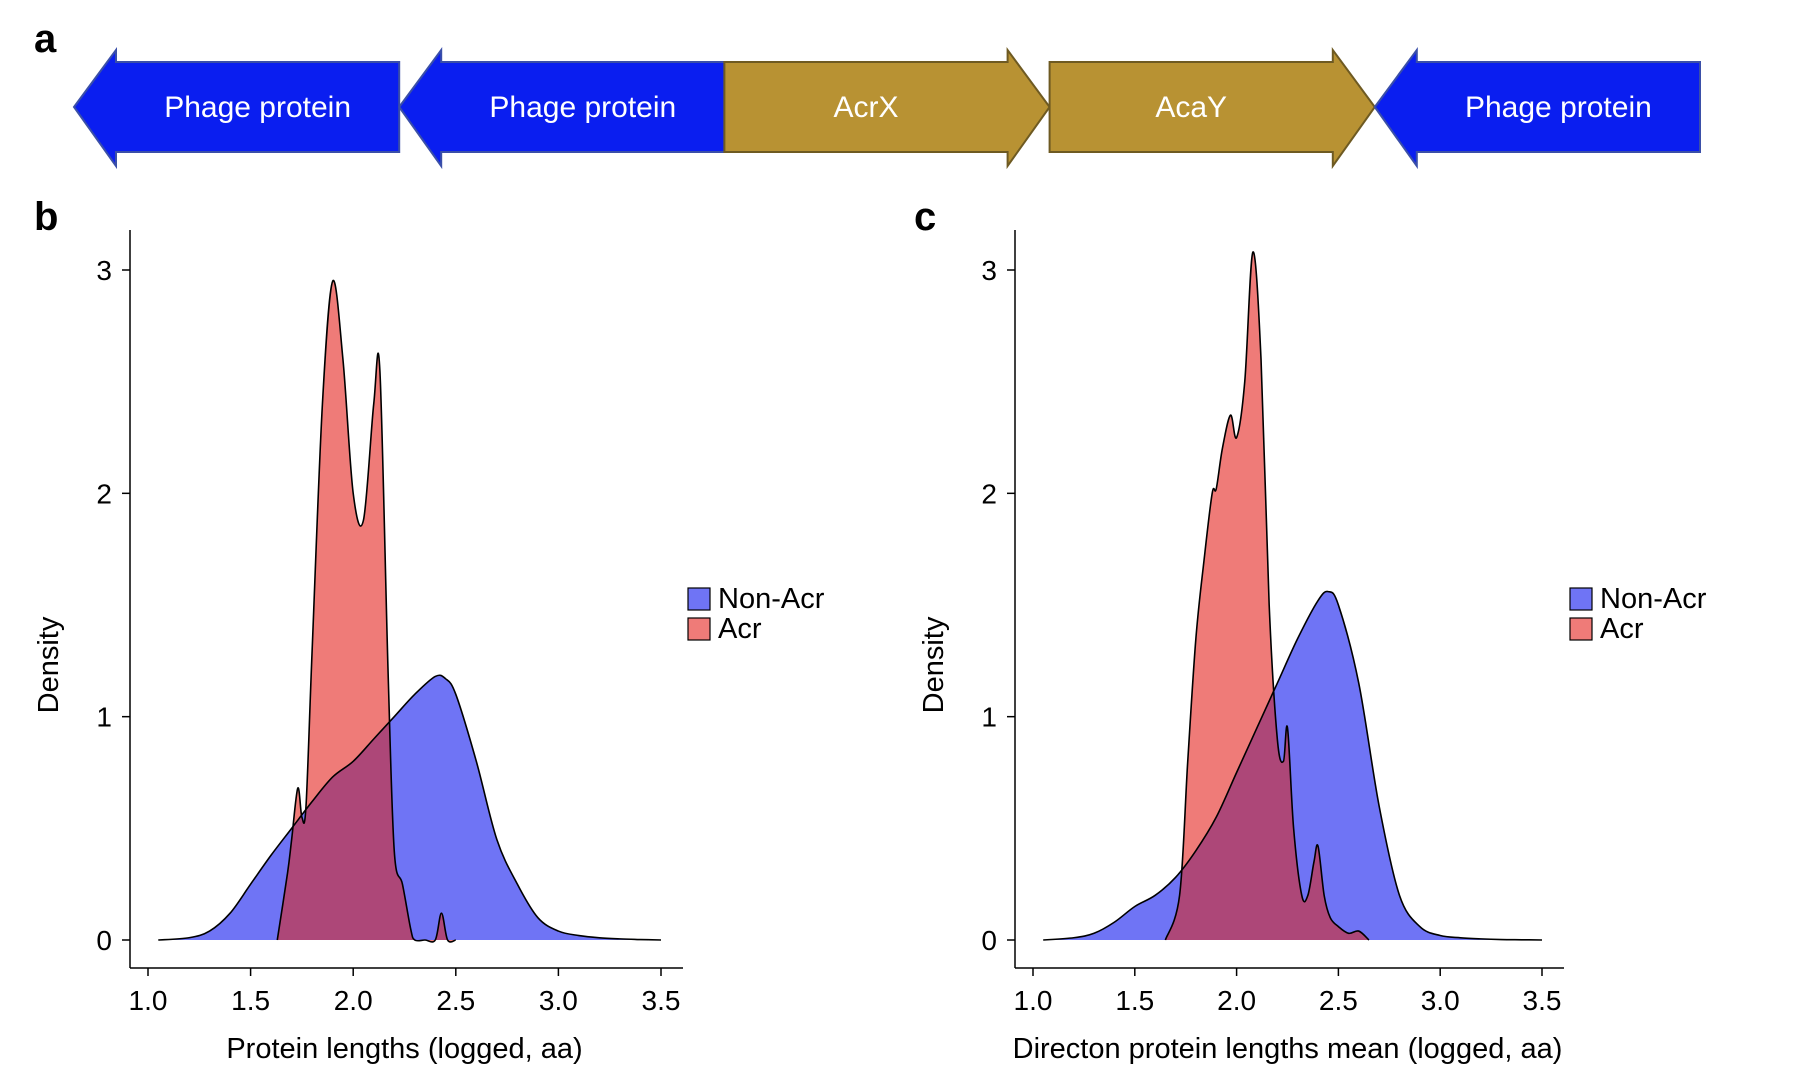 The height and width of the screenshot is (1084, 1794). I want to click on gene-label-2: Phage protein, so click(582, 107).